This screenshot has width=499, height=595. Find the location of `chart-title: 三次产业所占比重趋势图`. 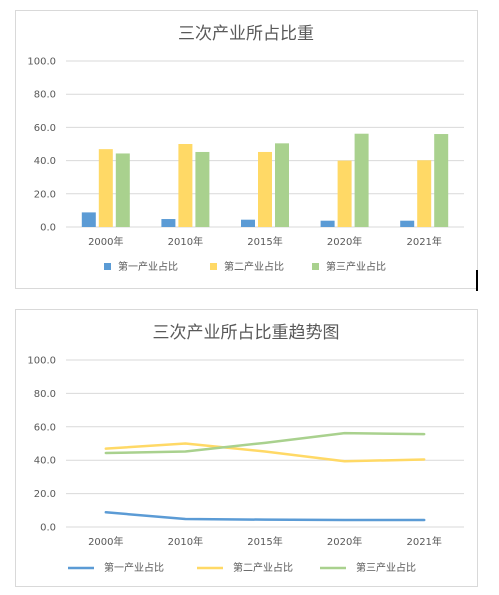

chart-title: 三次产业所占比重趋势图 is located at coordinates (246, 333).